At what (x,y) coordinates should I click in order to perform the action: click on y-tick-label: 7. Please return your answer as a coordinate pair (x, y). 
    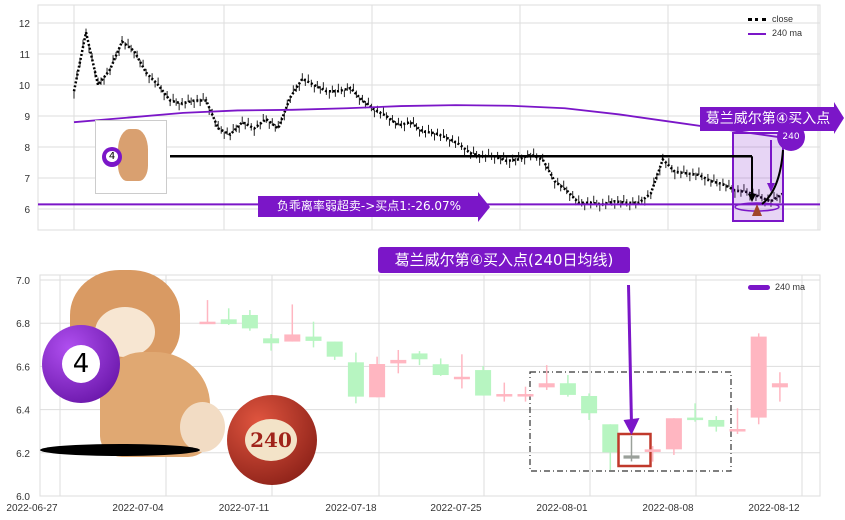
    Looking at the image, I should click on (27, 179).